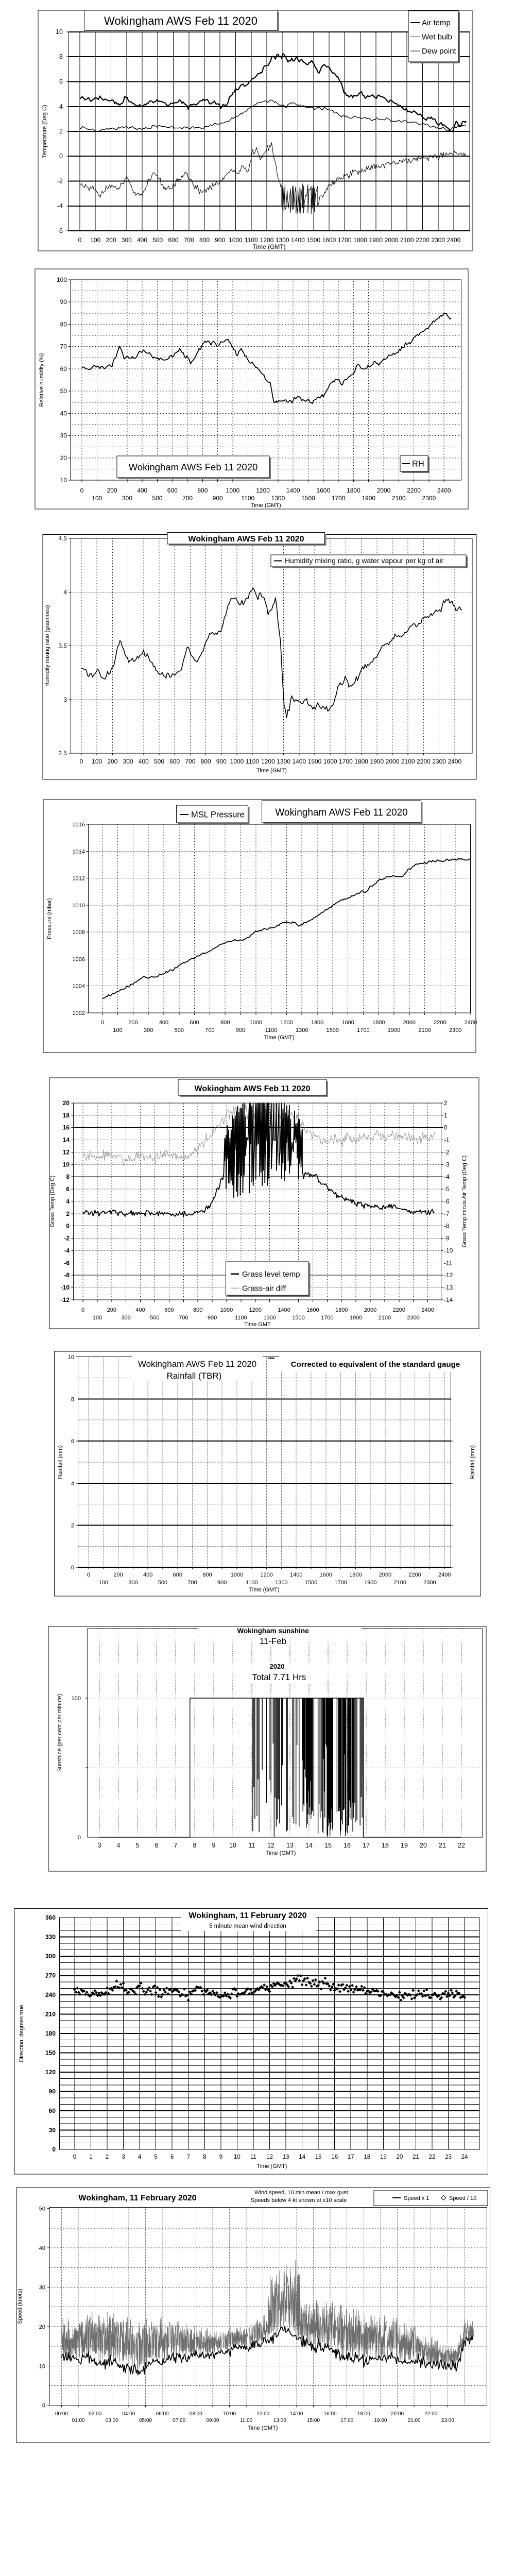 This screenshot has width=515, height=2576. Describe the element at coordinates (194, 1376) in the screenshot. I see `svg-text: Rainfall (TBR)` at that location.